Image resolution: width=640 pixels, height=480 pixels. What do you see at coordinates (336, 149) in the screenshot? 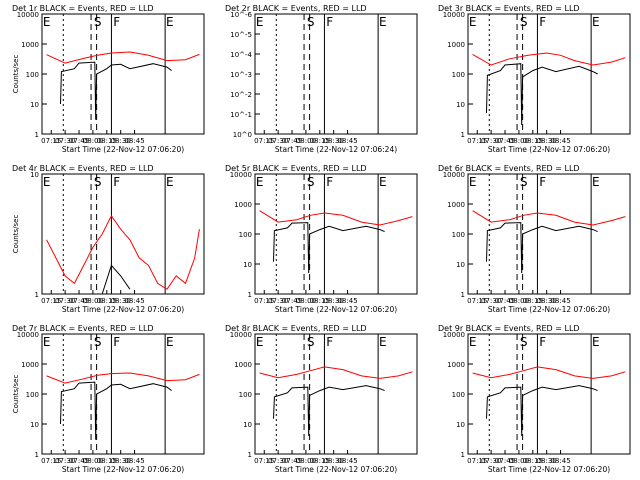
I see `x-axis-label: Start Time (22-Nov-12 07:06:24)` at bounding box center [336, 149].